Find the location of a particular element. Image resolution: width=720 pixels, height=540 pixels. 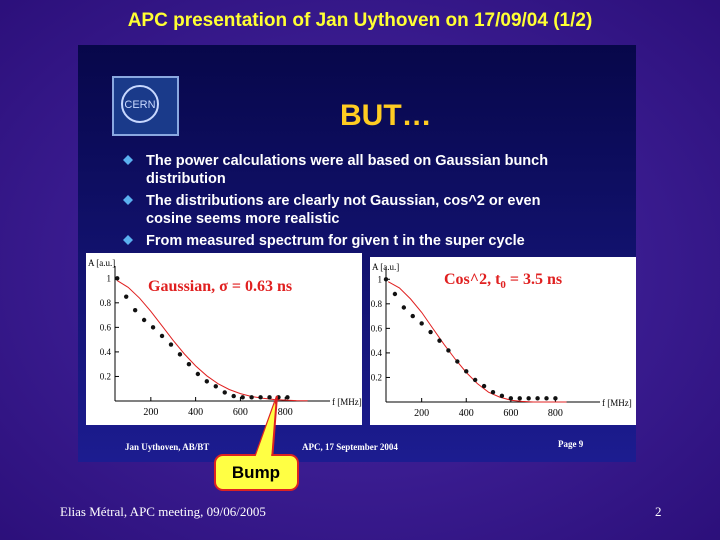

plot-title-part: Cos^2, t is located at coordinates (472, 279).